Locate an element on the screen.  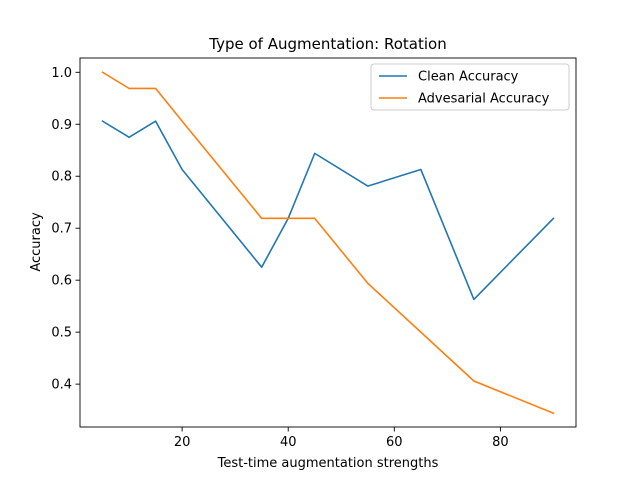
y-tick-label: 0.8 is located at coordinates (61, 177).